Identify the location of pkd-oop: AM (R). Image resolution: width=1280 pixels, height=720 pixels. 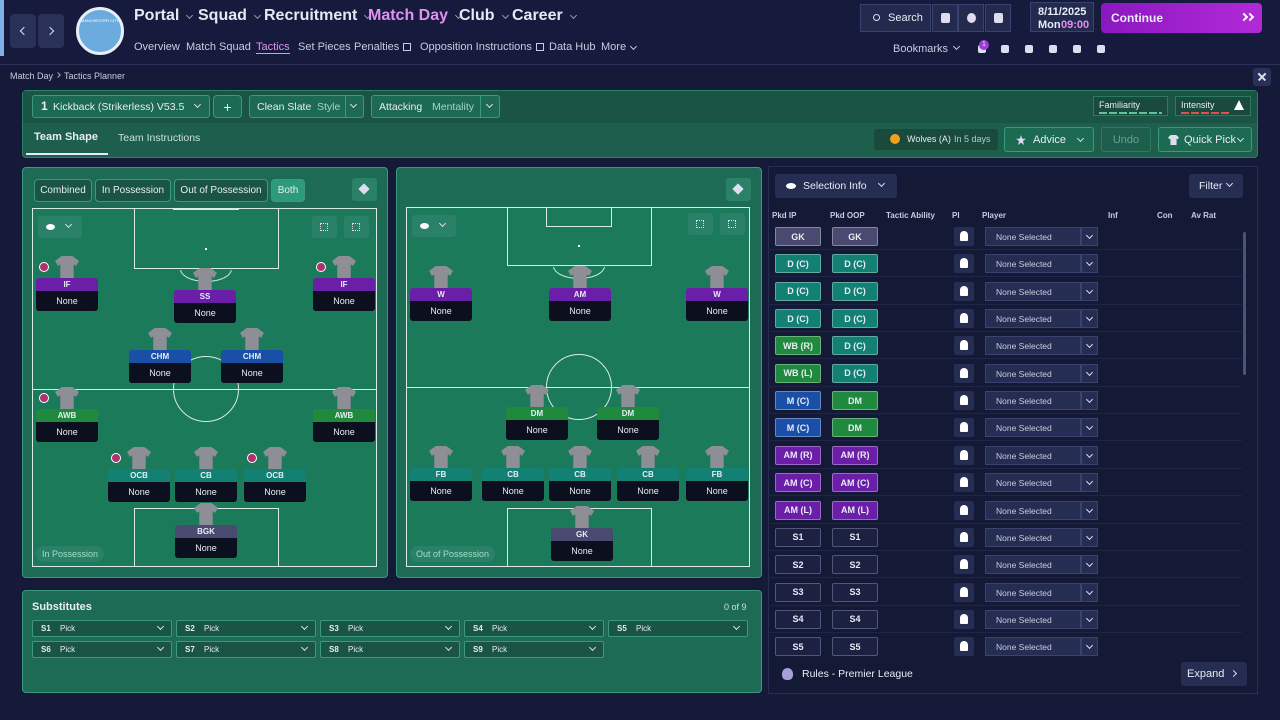
(855, 455).